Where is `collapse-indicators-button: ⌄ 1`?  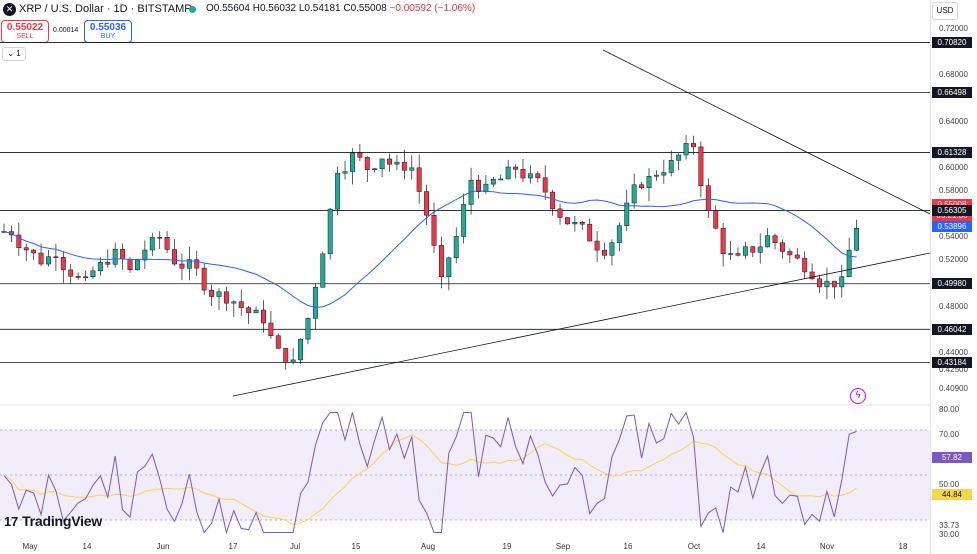 collapse-indicators-button: ⌄ 1 is located at coordinates (14, 54).